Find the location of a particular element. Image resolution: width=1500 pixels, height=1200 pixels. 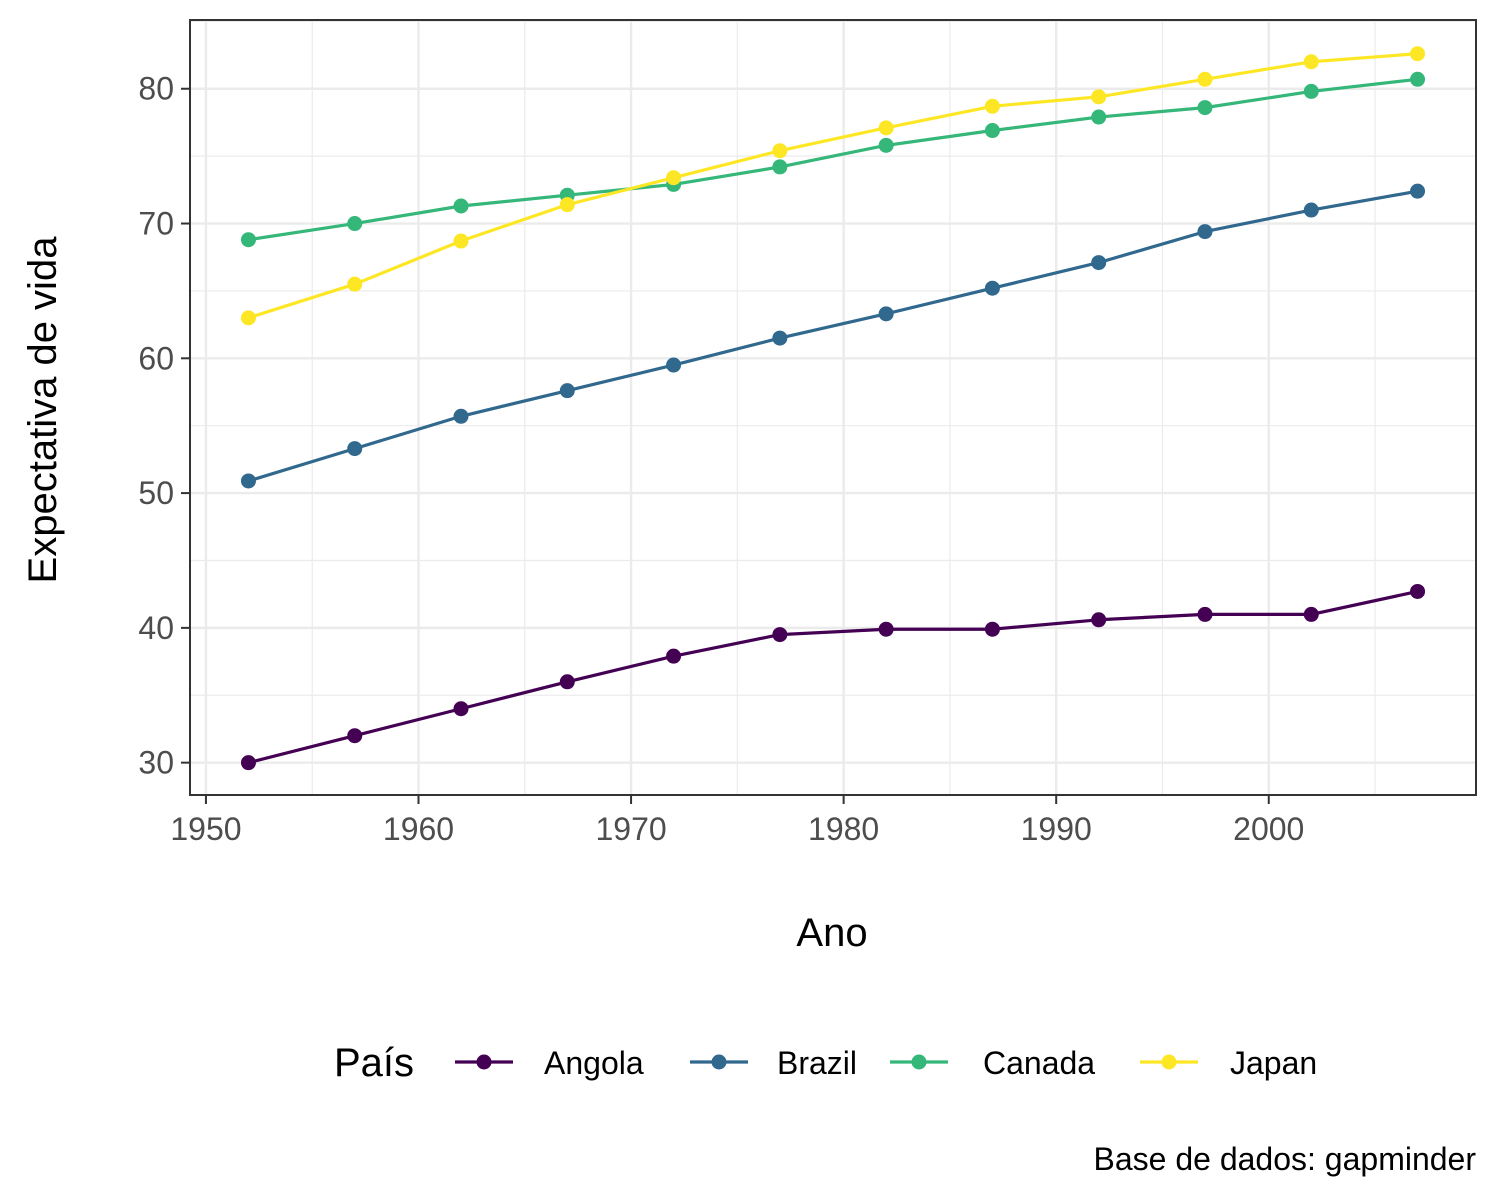

y-tick-label: 40 is located at coordinates (156, 628).